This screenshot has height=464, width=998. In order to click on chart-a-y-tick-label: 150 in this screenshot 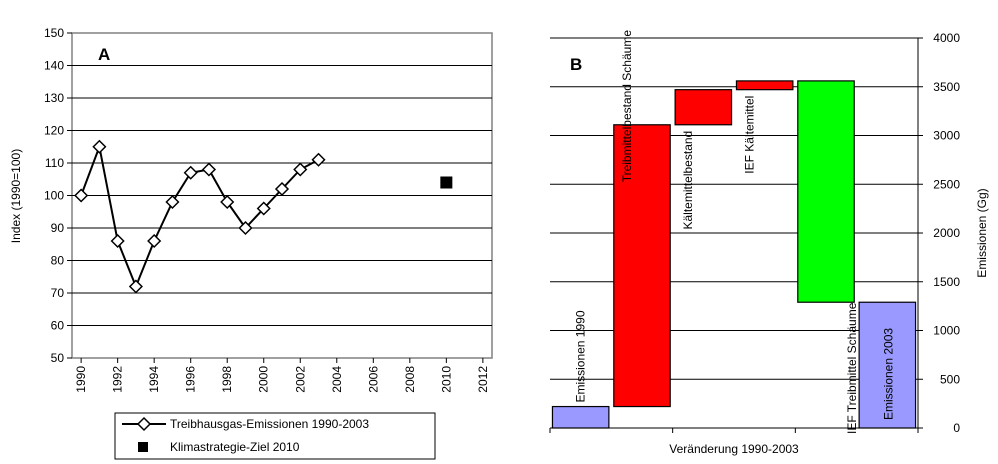, I will do `click(54, 33)`.